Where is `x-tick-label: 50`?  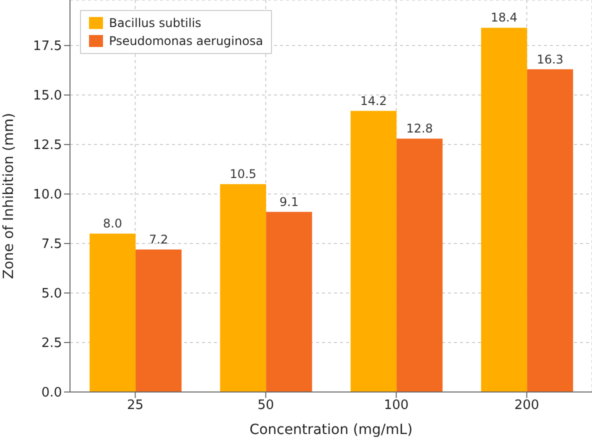 x-tick-label: 50 is located at coordinates (265, 406).